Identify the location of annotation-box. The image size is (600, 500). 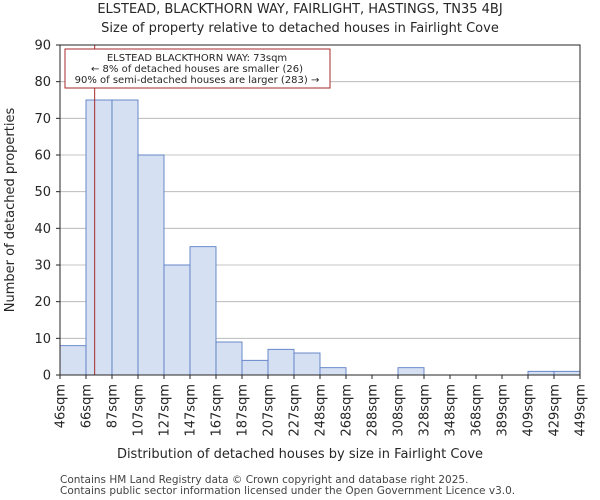
(197, 68).